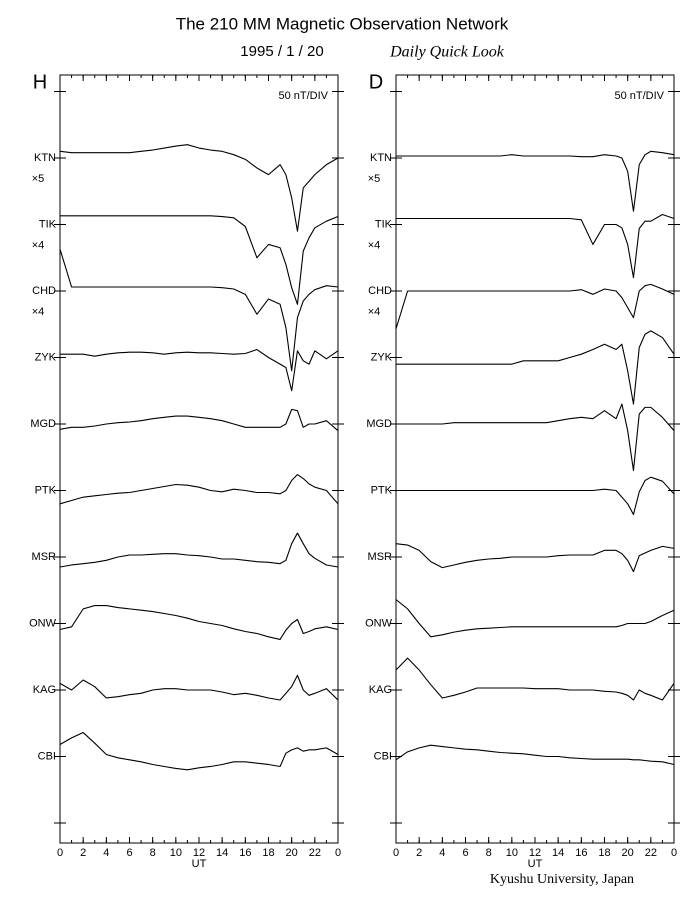 The height and width of the screenshot is (905, 700). What do you see at coordinates (40, 82) in the screenshot?
I see `panel-label: H` at bounding box center [40, 82].